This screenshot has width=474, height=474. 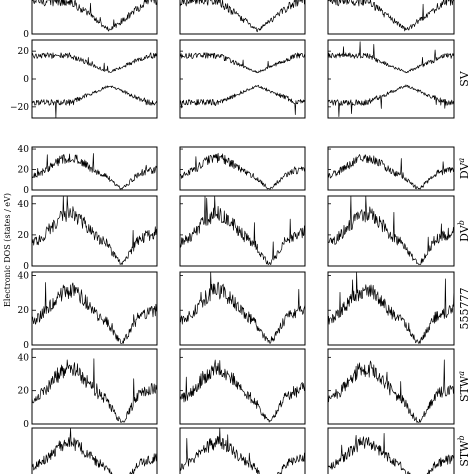 I want to click on row-label: STWa, so click(x=464, y=386).